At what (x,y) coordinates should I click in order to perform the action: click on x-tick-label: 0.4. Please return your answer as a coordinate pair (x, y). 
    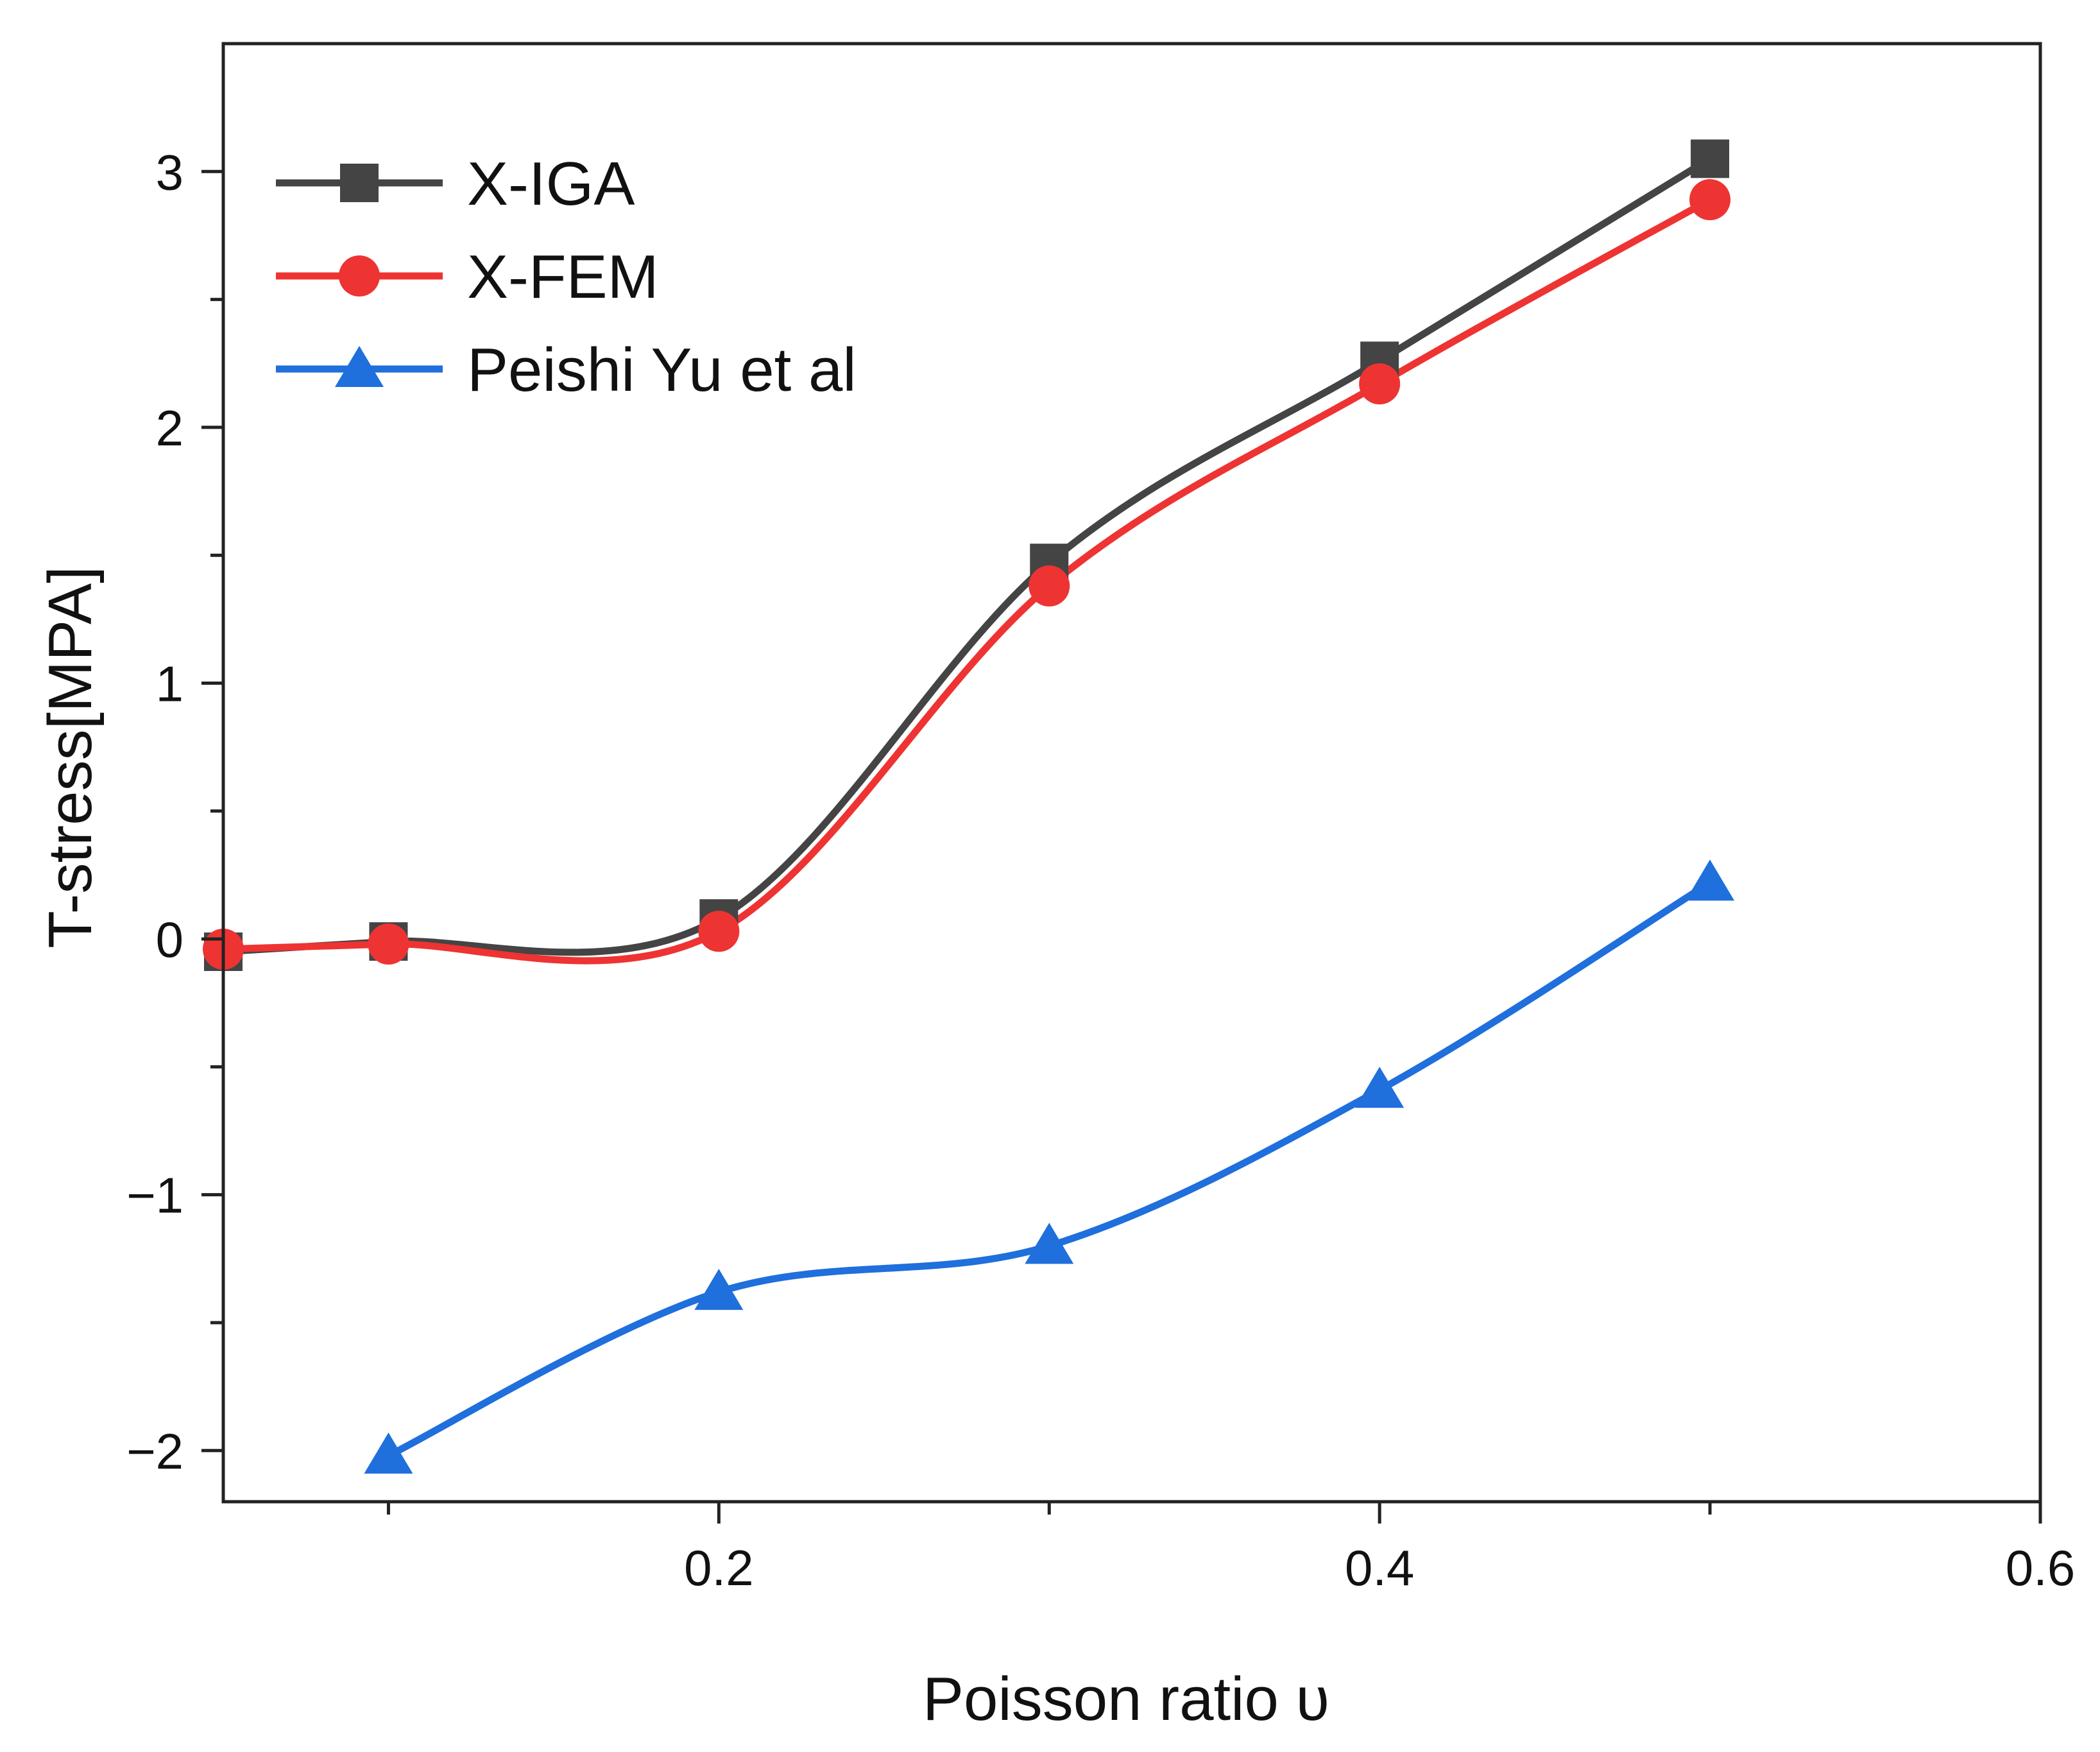
    Looking at the image, I should click on (1379, 1568).